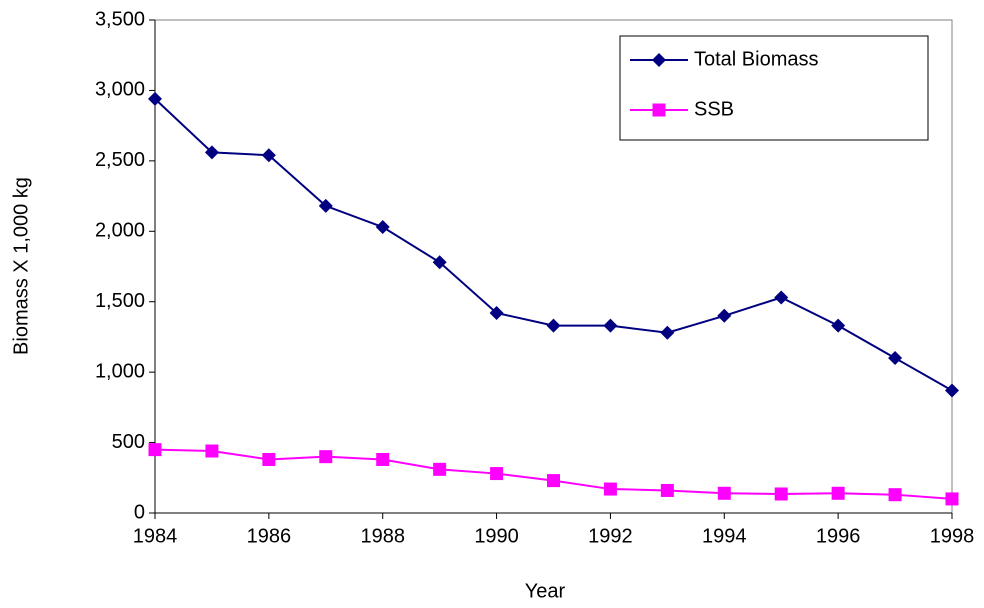  What do you see at coordinates (21, 266) in the screenshot?
I see `y-axis-label: Biomass X 1,000 kg` at bounding box center [21, 266].